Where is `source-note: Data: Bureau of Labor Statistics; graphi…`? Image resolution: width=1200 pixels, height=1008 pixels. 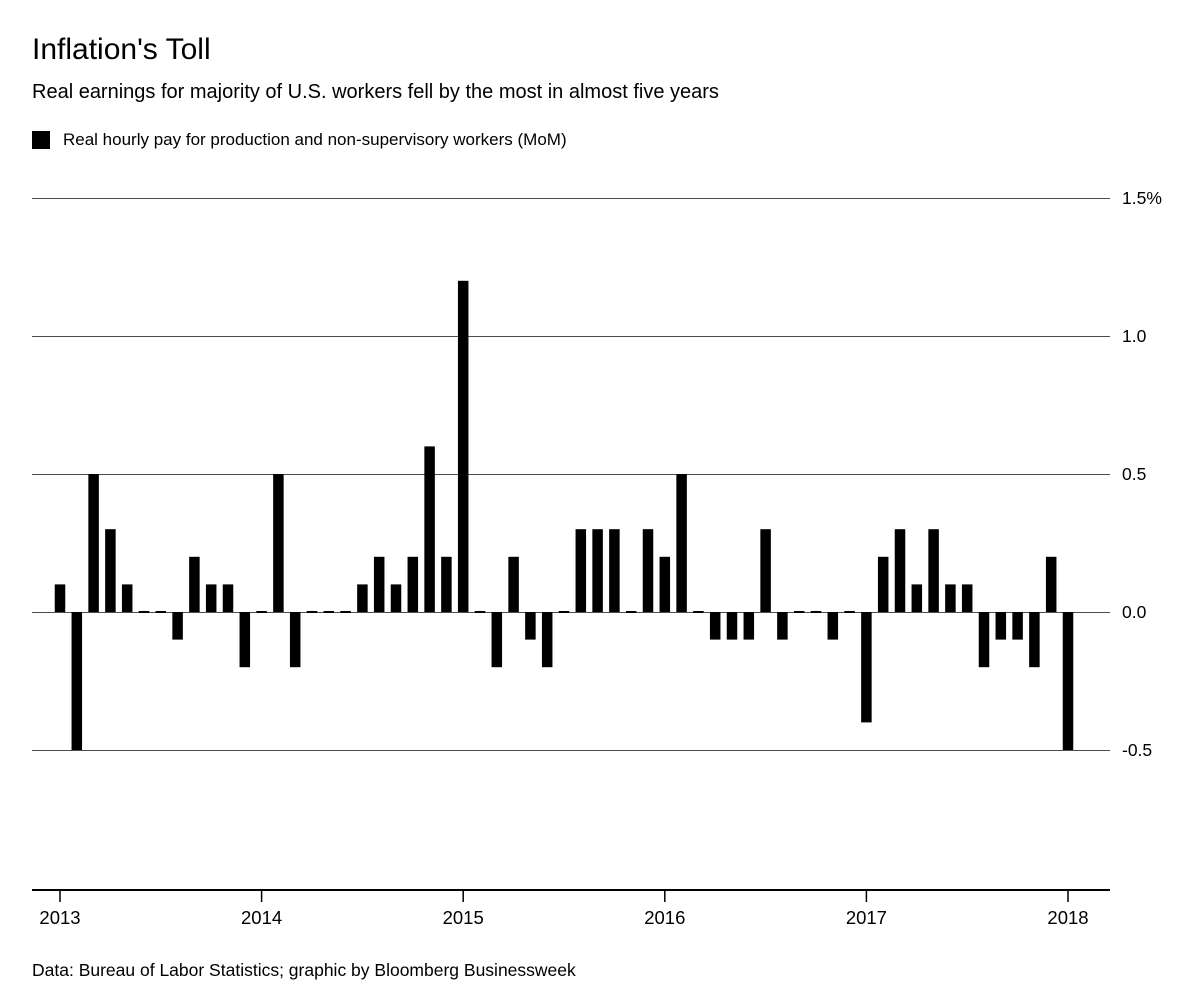
source-note: Data: Bureau of Labor Statistics; graphi… is located at coordinates (304, 970).